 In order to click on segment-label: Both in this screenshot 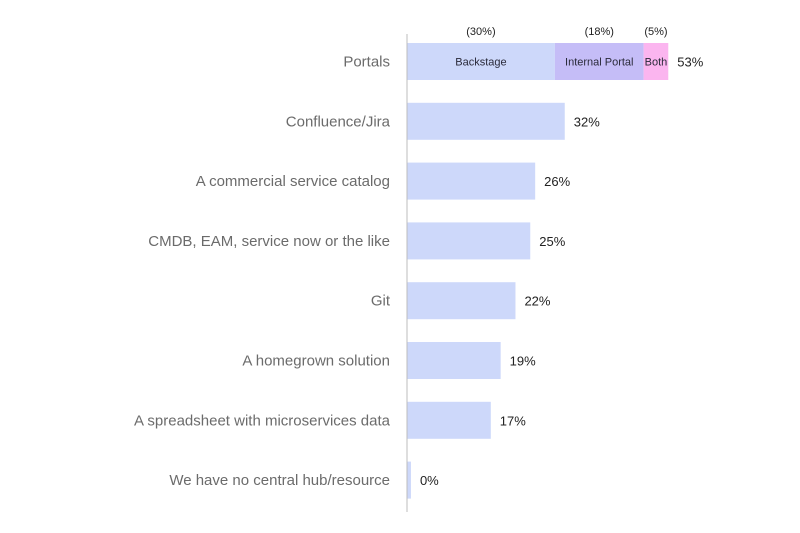, I will do `click(656, 63)`.